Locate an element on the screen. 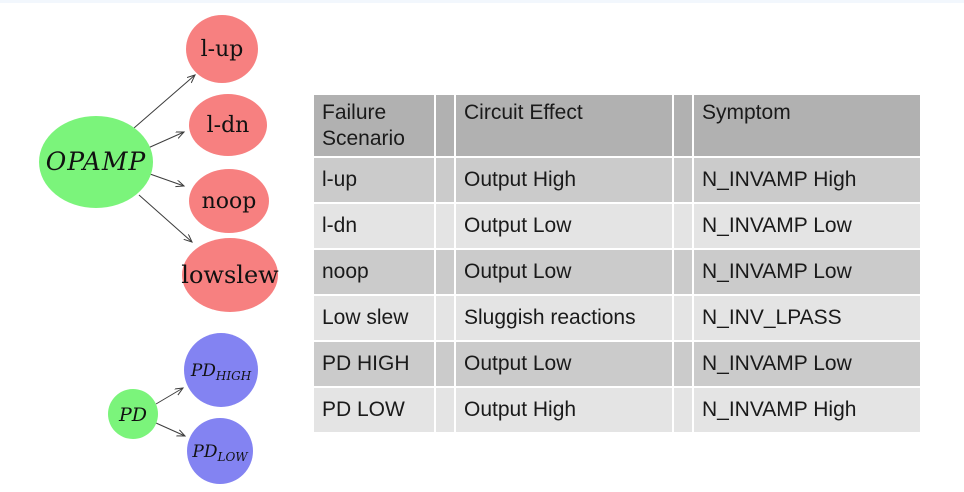 The width and height of the screenshot is (964, 492). edge-opamp-lup is located at coordinates (164, 102).